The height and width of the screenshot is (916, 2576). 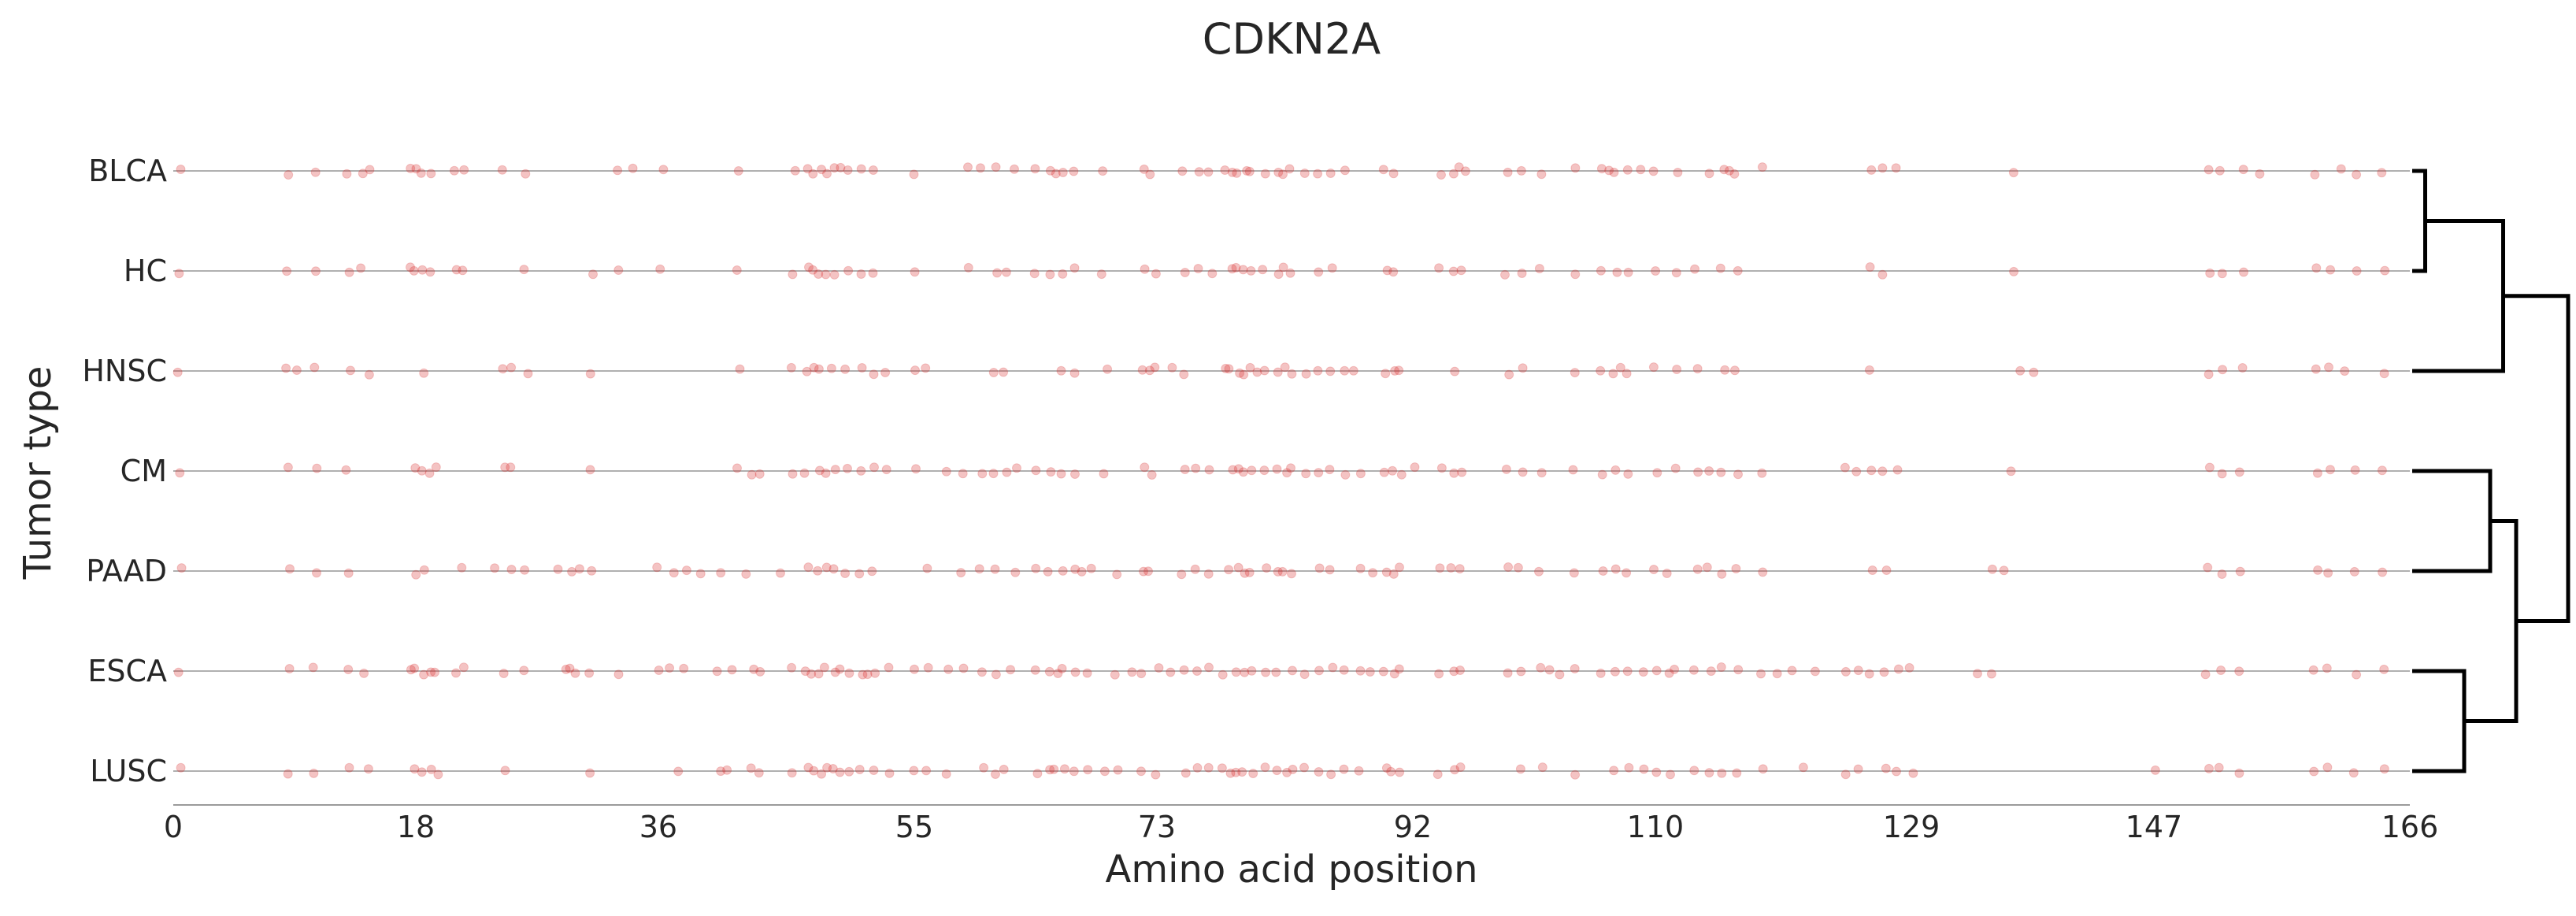 I want to click on dendrogram, so click(x=2491, y=471).